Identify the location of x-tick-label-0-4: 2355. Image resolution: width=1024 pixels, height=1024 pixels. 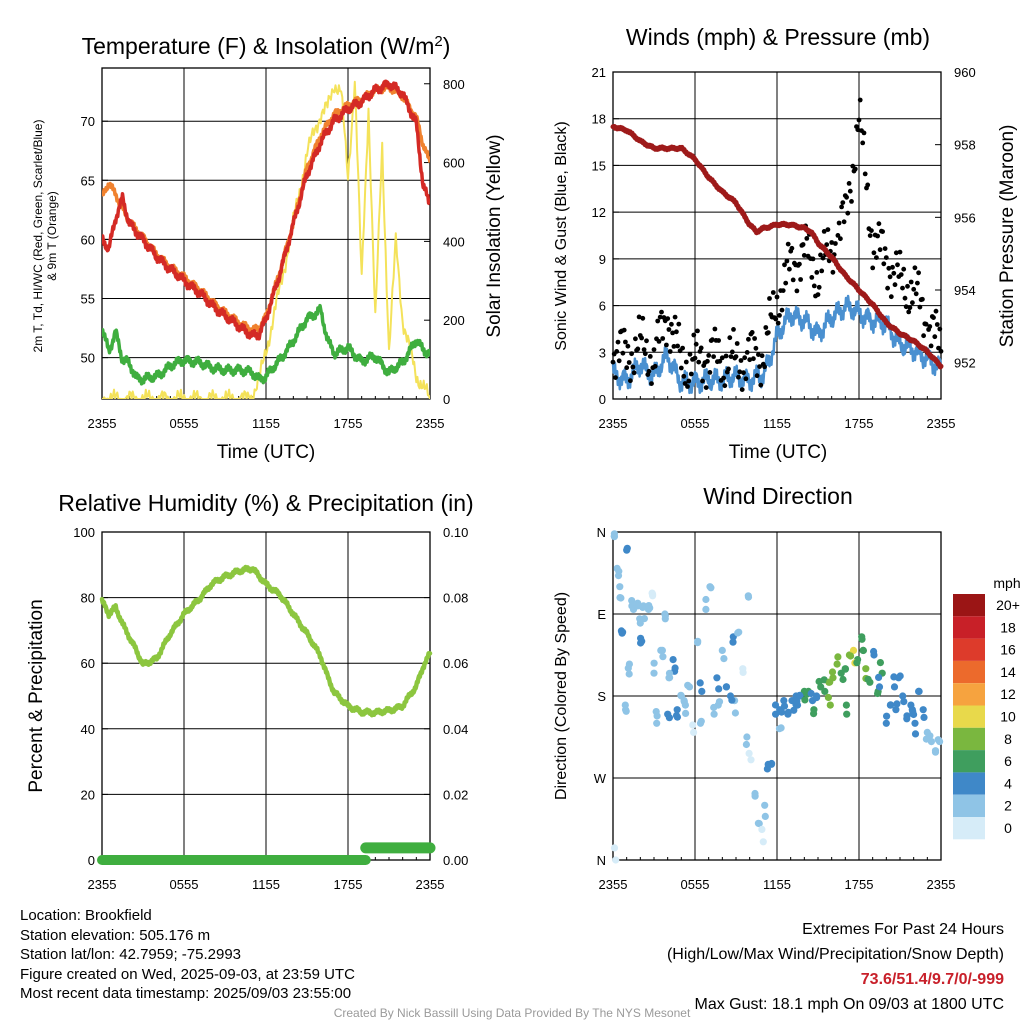
(430, 423).